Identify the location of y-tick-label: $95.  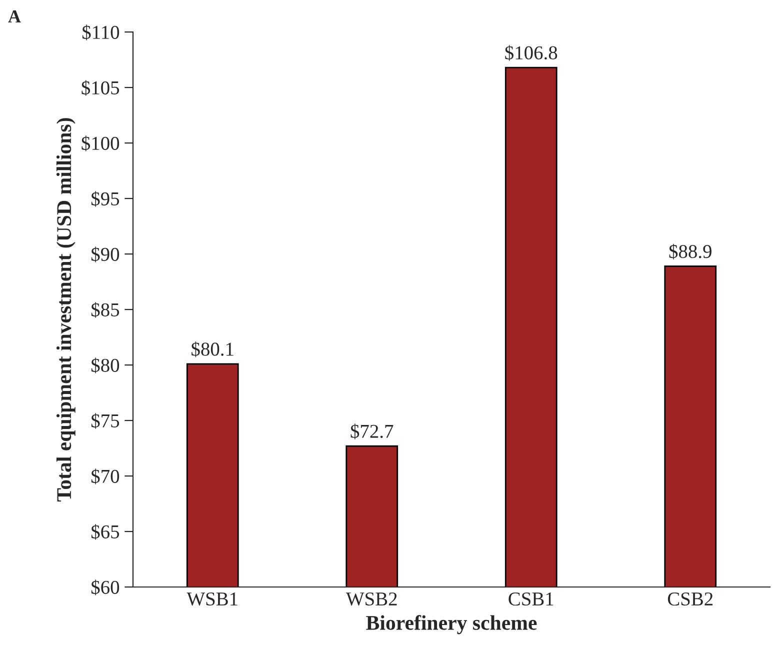
(105, 199).